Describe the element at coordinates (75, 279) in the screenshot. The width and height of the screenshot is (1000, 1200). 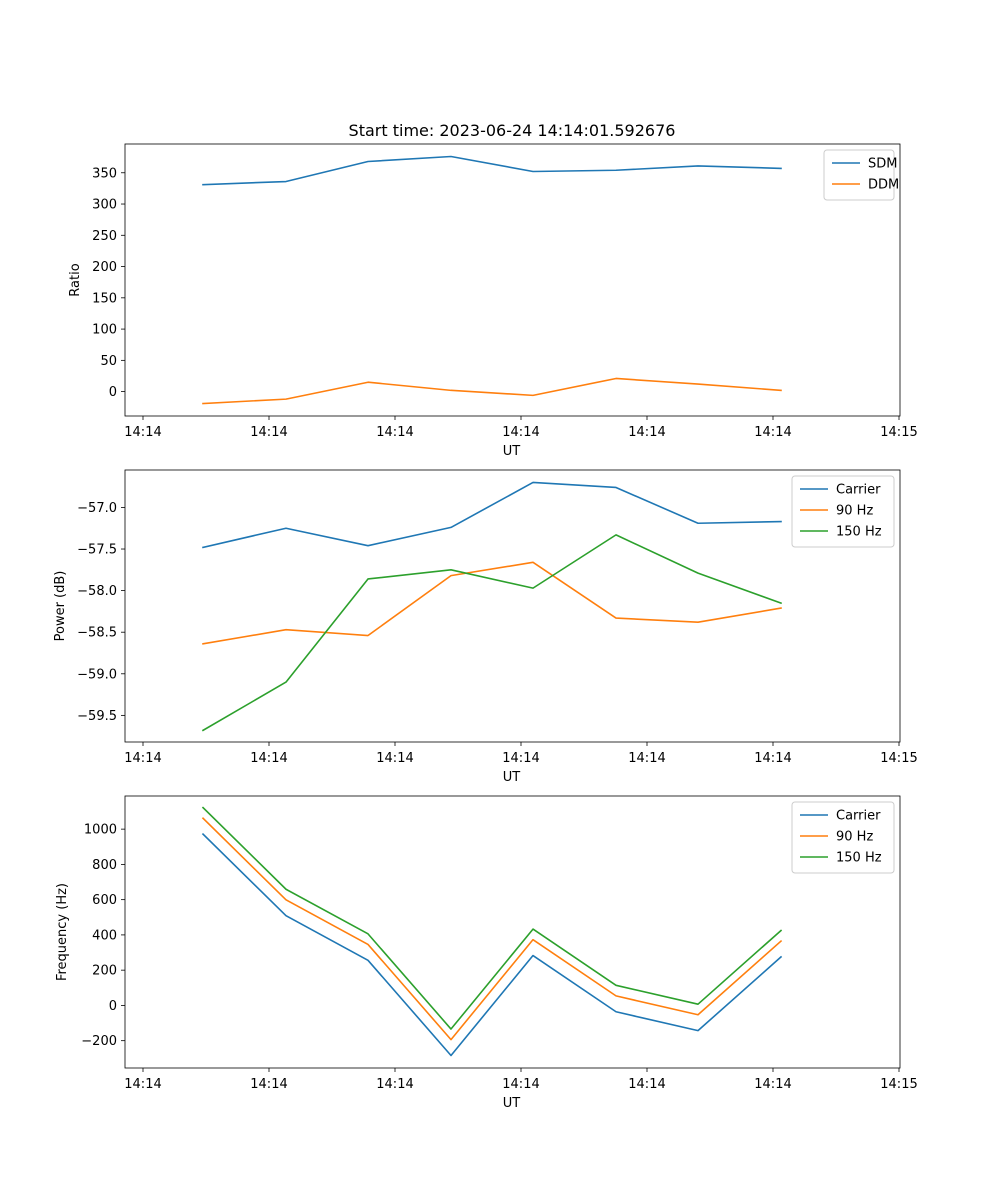
I see `y-axis-label: Ratio` at that location.